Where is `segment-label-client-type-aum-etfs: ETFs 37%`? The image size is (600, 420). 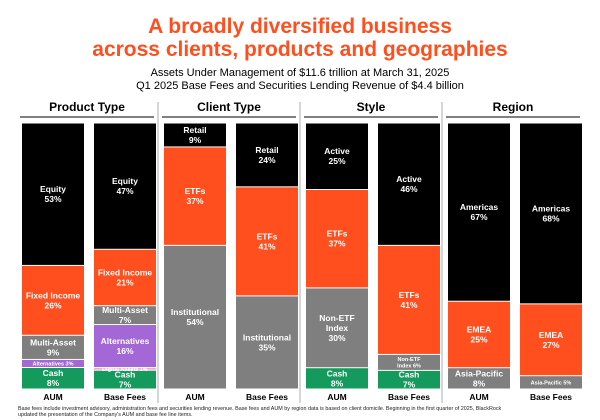
segment-label-client-type-aum-etfs: ETFs 37% is located at coordinates (195, 196).